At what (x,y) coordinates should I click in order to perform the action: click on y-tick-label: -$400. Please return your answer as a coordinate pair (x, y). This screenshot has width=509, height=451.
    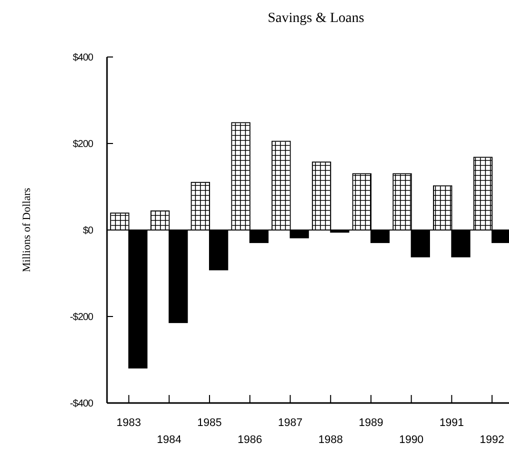
    Looking at the image, I should click on (82, 404).